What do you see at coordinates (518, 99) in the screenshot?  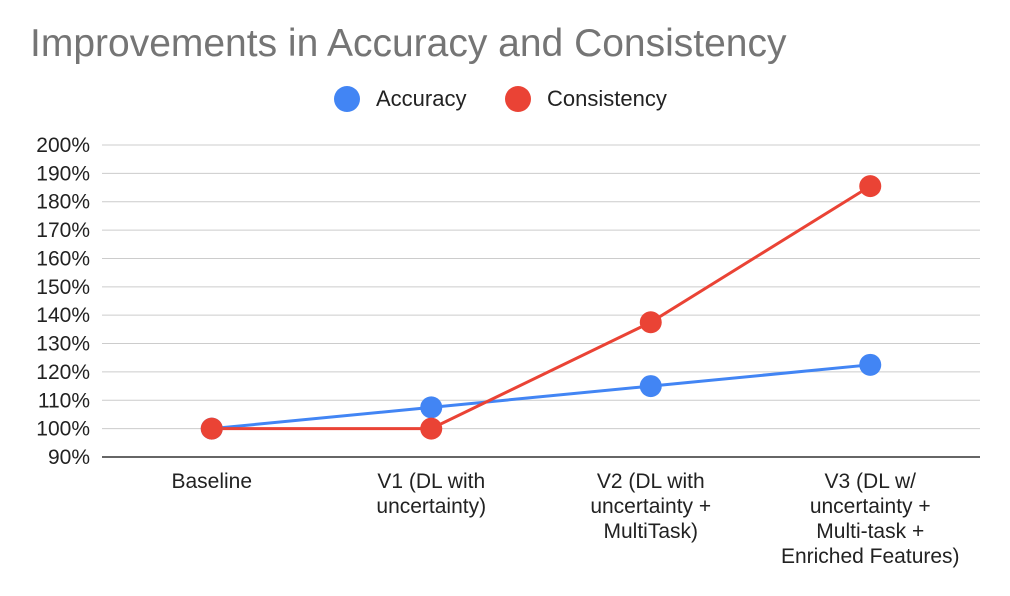 I see `legend-swatch-consistency` at bounding box center [518, 99].